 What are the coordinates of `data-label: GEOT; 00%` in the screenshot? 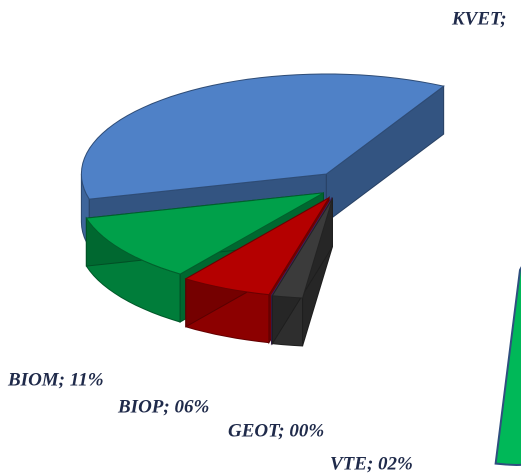 It's located at (276, 430).